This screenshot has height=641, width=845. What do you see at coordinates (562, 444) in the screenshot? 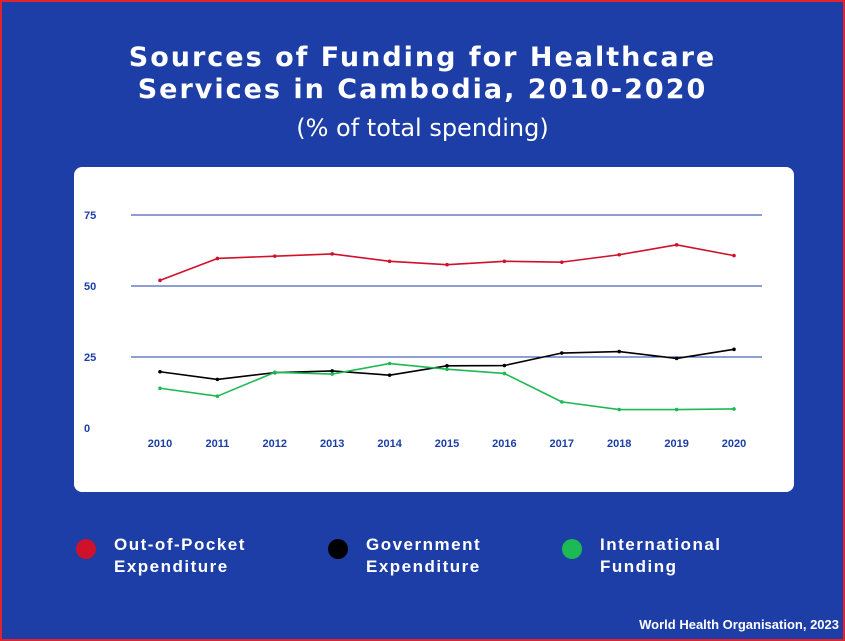
I see `x-tick-label: 2017` at bounding box center [562, 444].